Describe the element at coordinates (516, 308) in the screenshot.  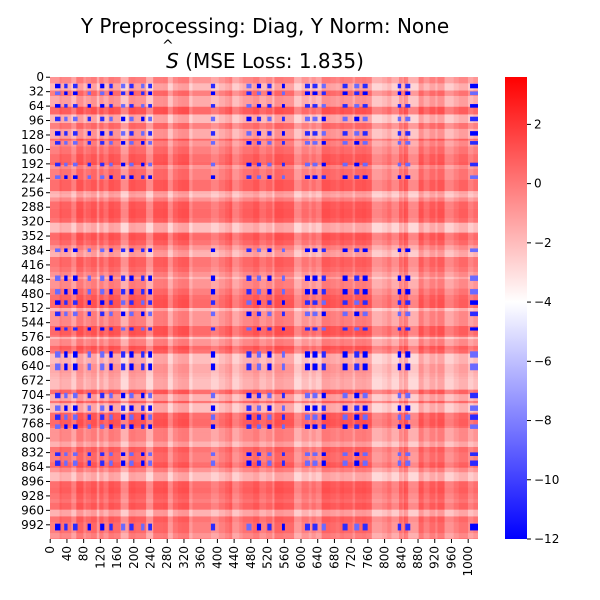
I see `colorbar` at that location.